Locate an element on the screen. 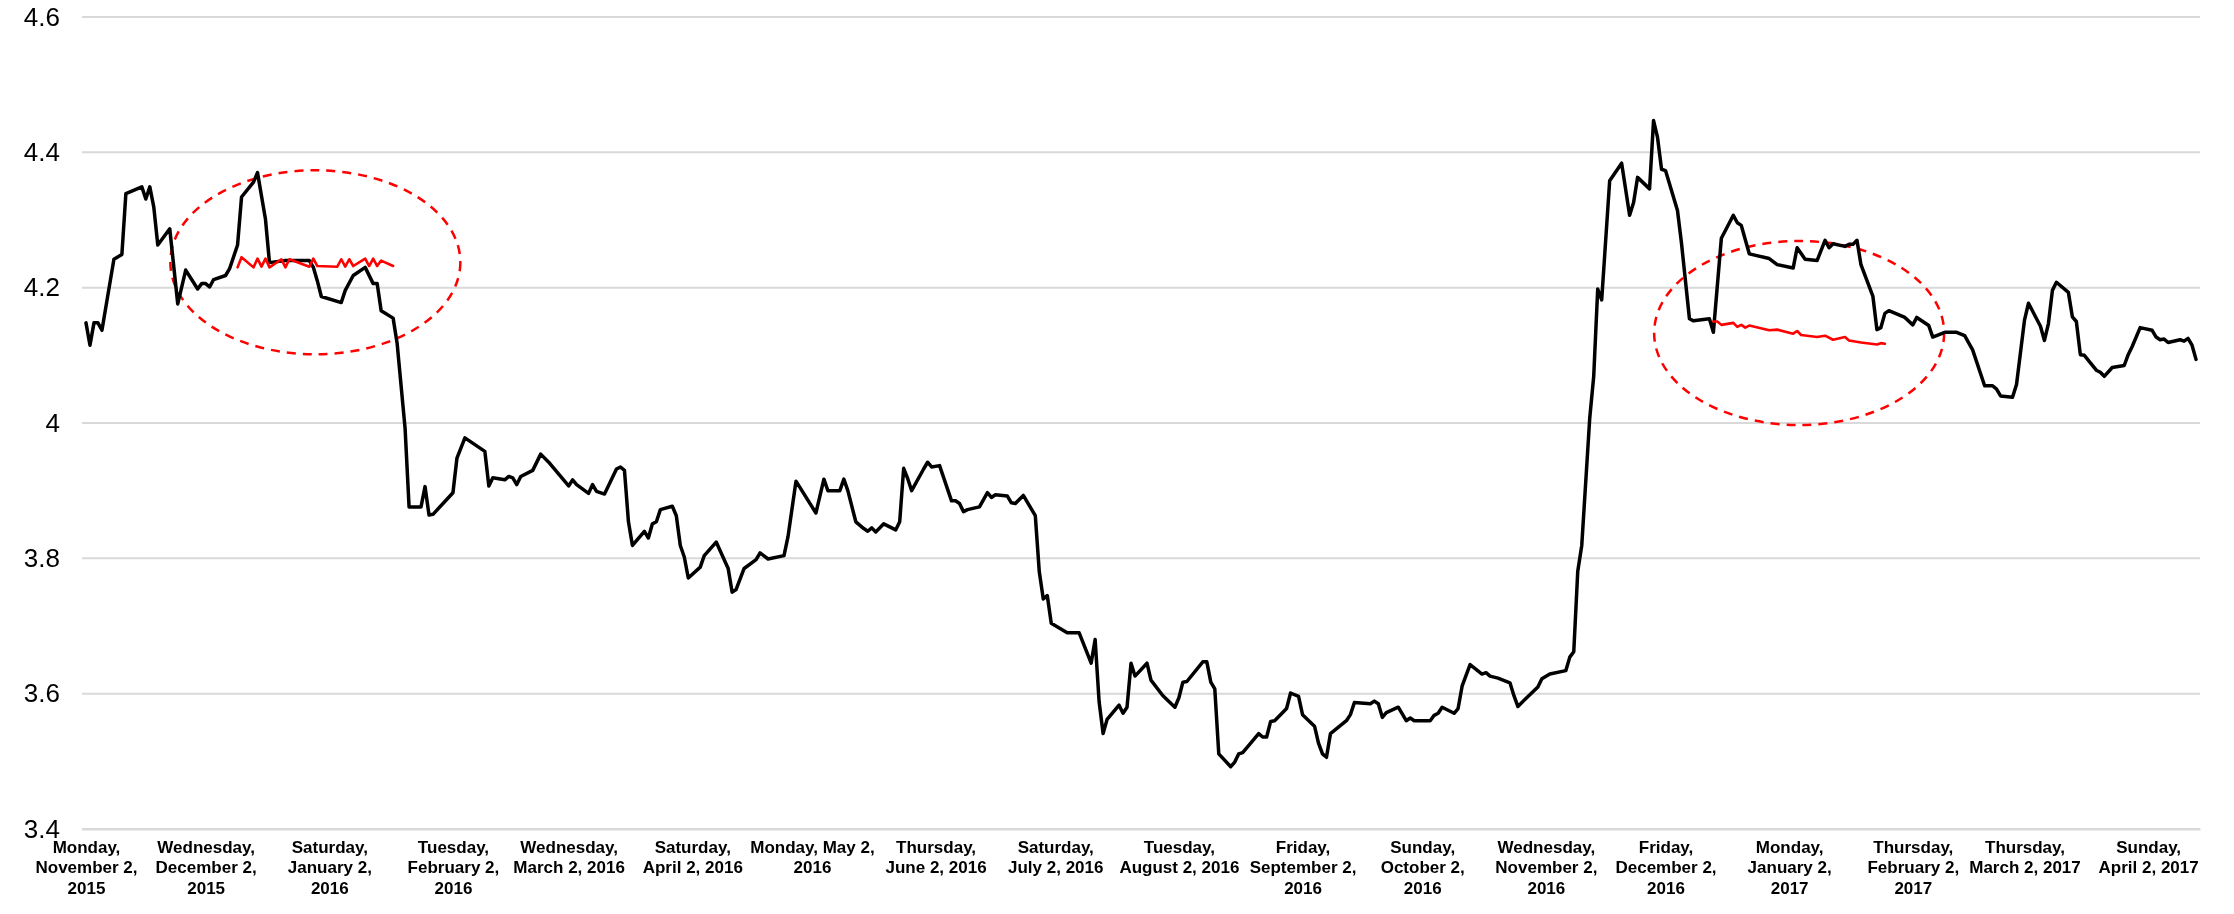 Image resolution: width=2234 pixels, height=914 pixels. x-tick-label: Monday, January 2, 2017 is located at coordinates (1789, 868).